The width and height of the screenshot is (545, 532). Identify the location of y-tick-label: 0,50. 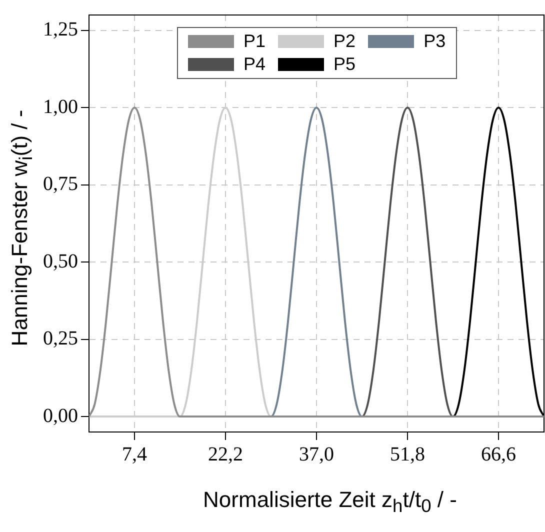
(60, 261).